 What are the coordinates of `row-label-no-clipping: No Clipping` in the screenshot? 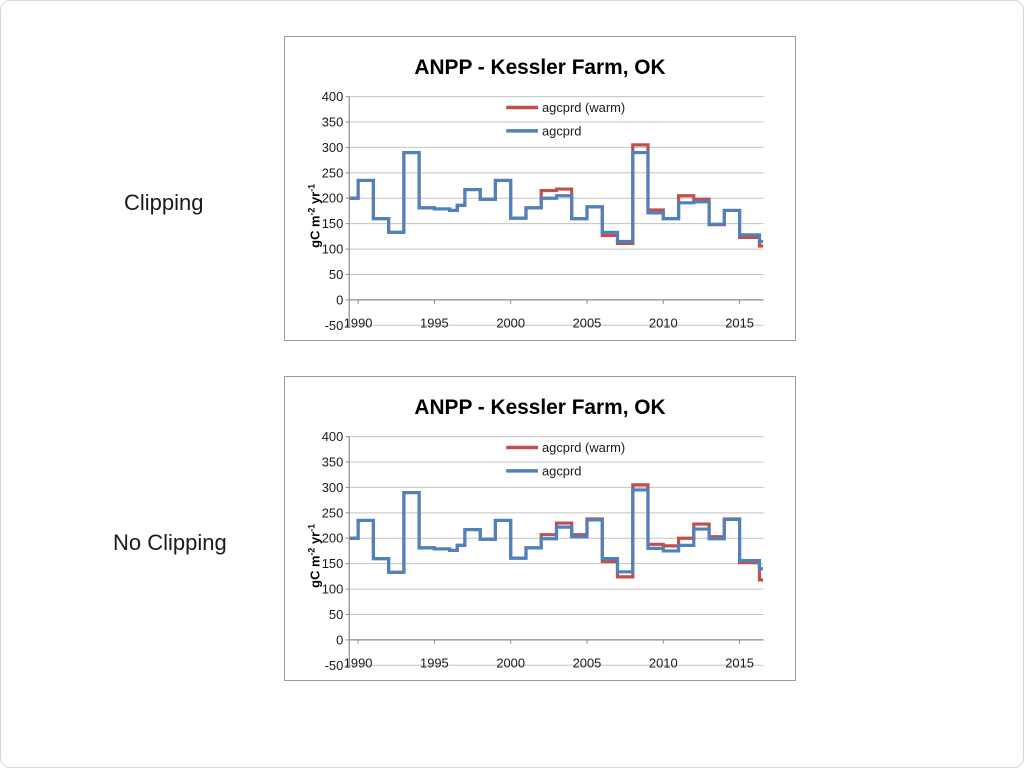 It's located at (170, 542).